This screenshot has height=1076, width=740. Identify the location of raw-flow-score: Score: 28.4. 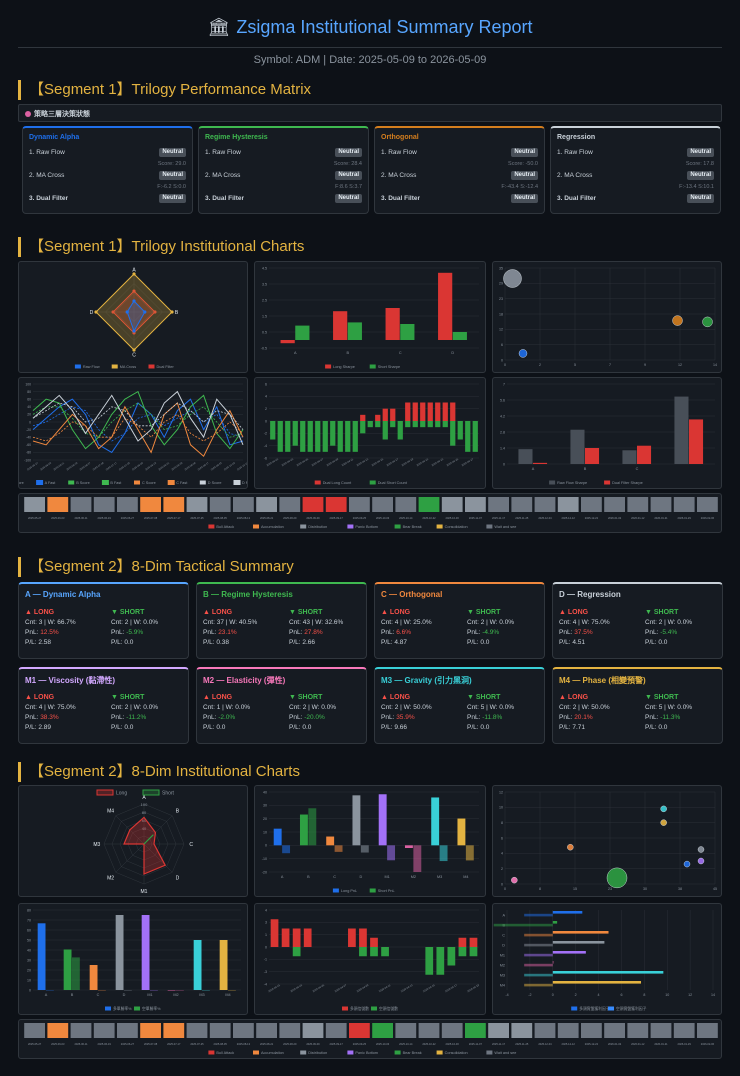
(347, 164).